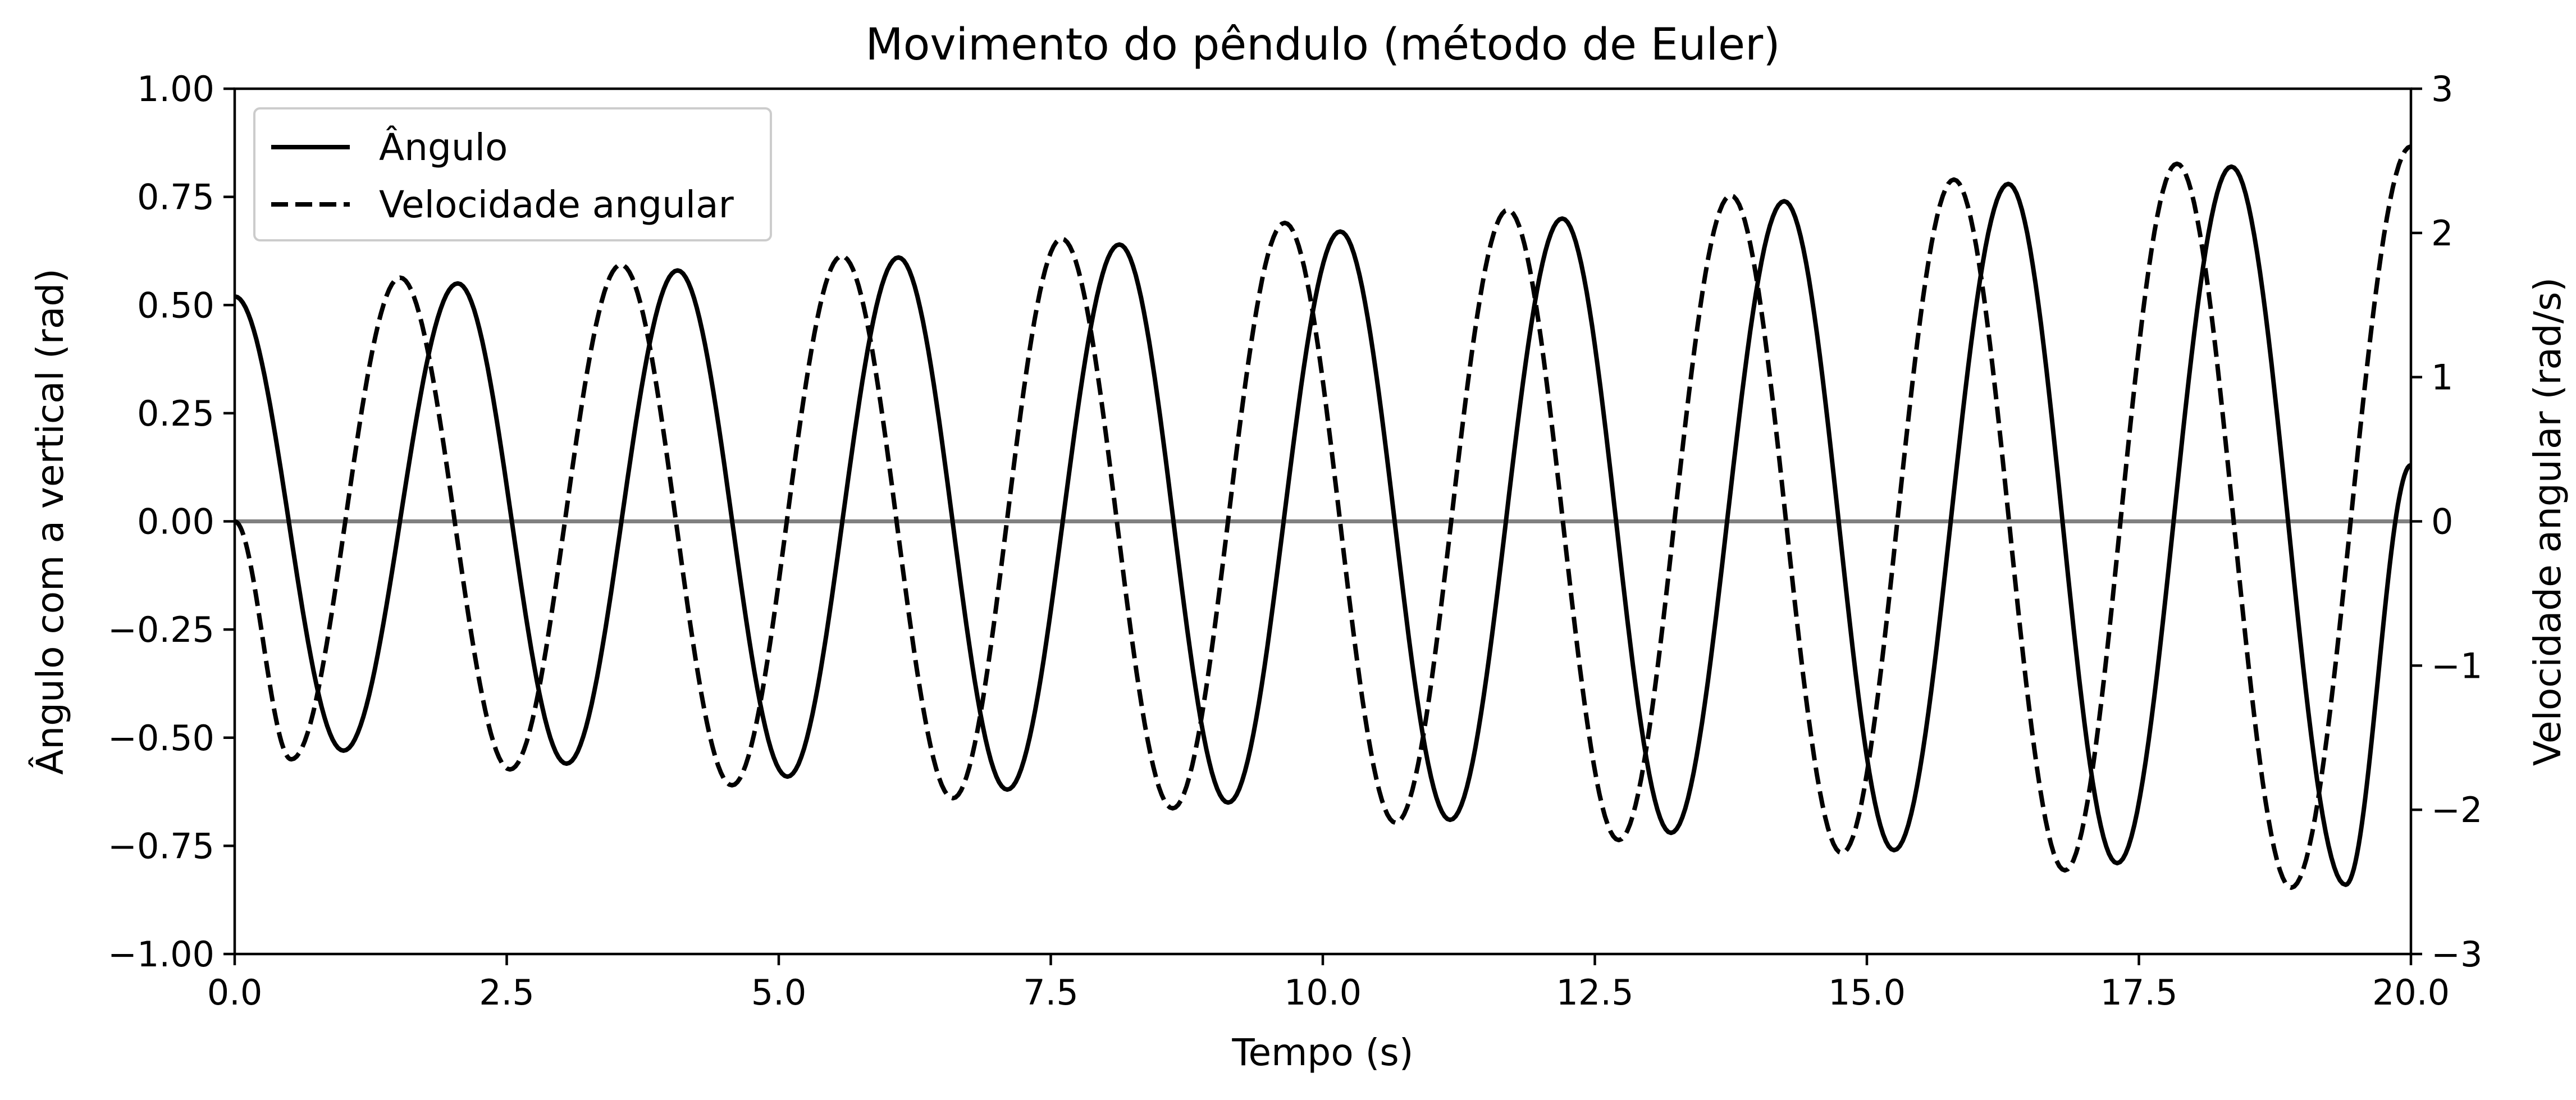  What do you see at coordinates (1322, 1052) in the screenshot?
I see `x-axis-label: Tempo (s)` at bounding box center [1322, 1052].